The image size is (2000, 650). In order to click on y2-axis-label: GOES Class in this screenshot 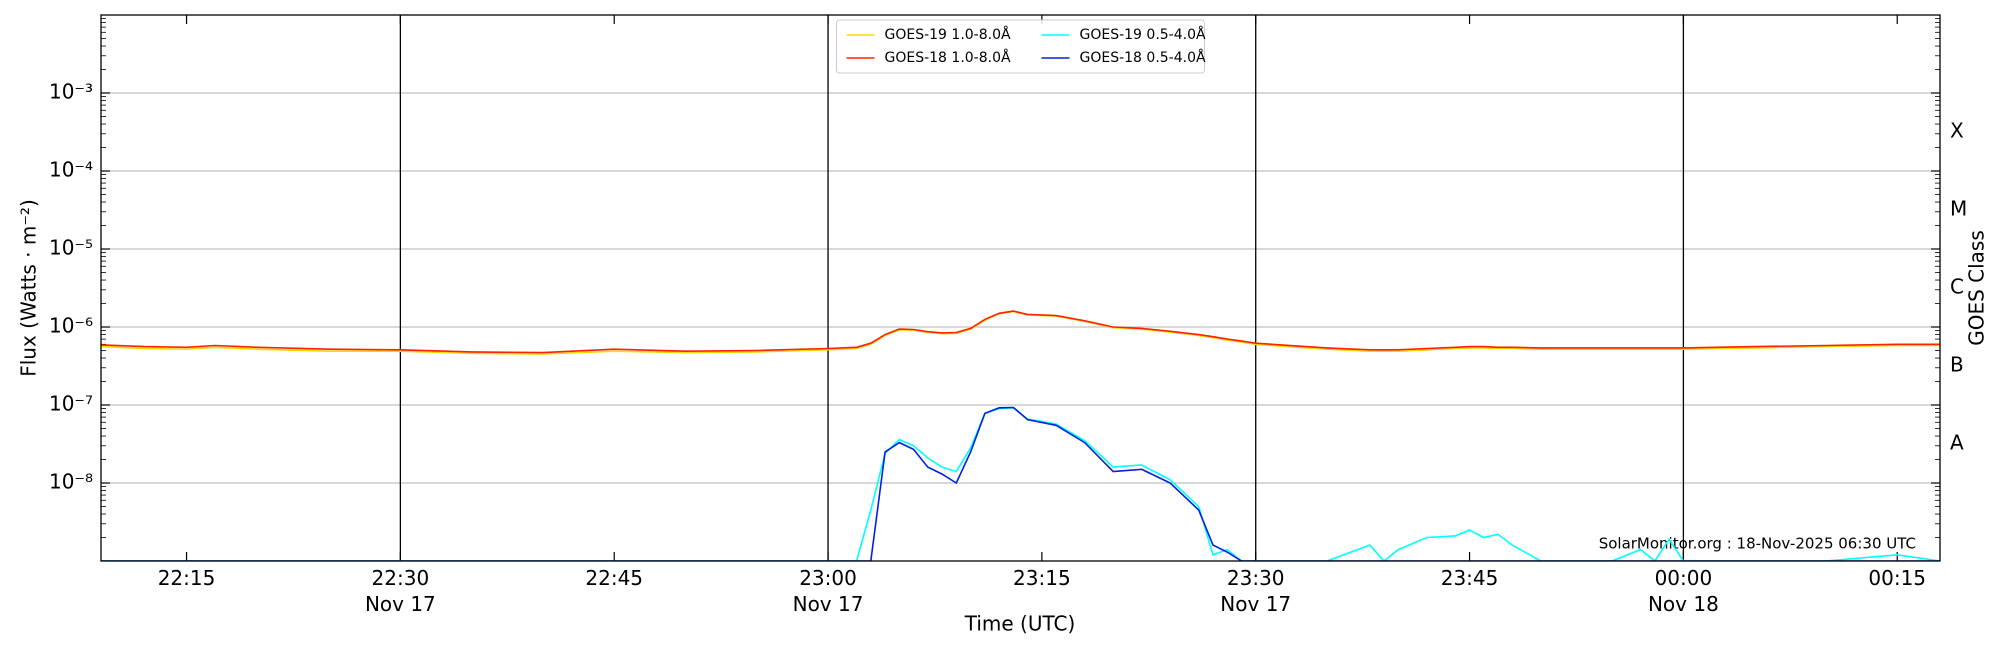, I will do `click(1977, 288)`.